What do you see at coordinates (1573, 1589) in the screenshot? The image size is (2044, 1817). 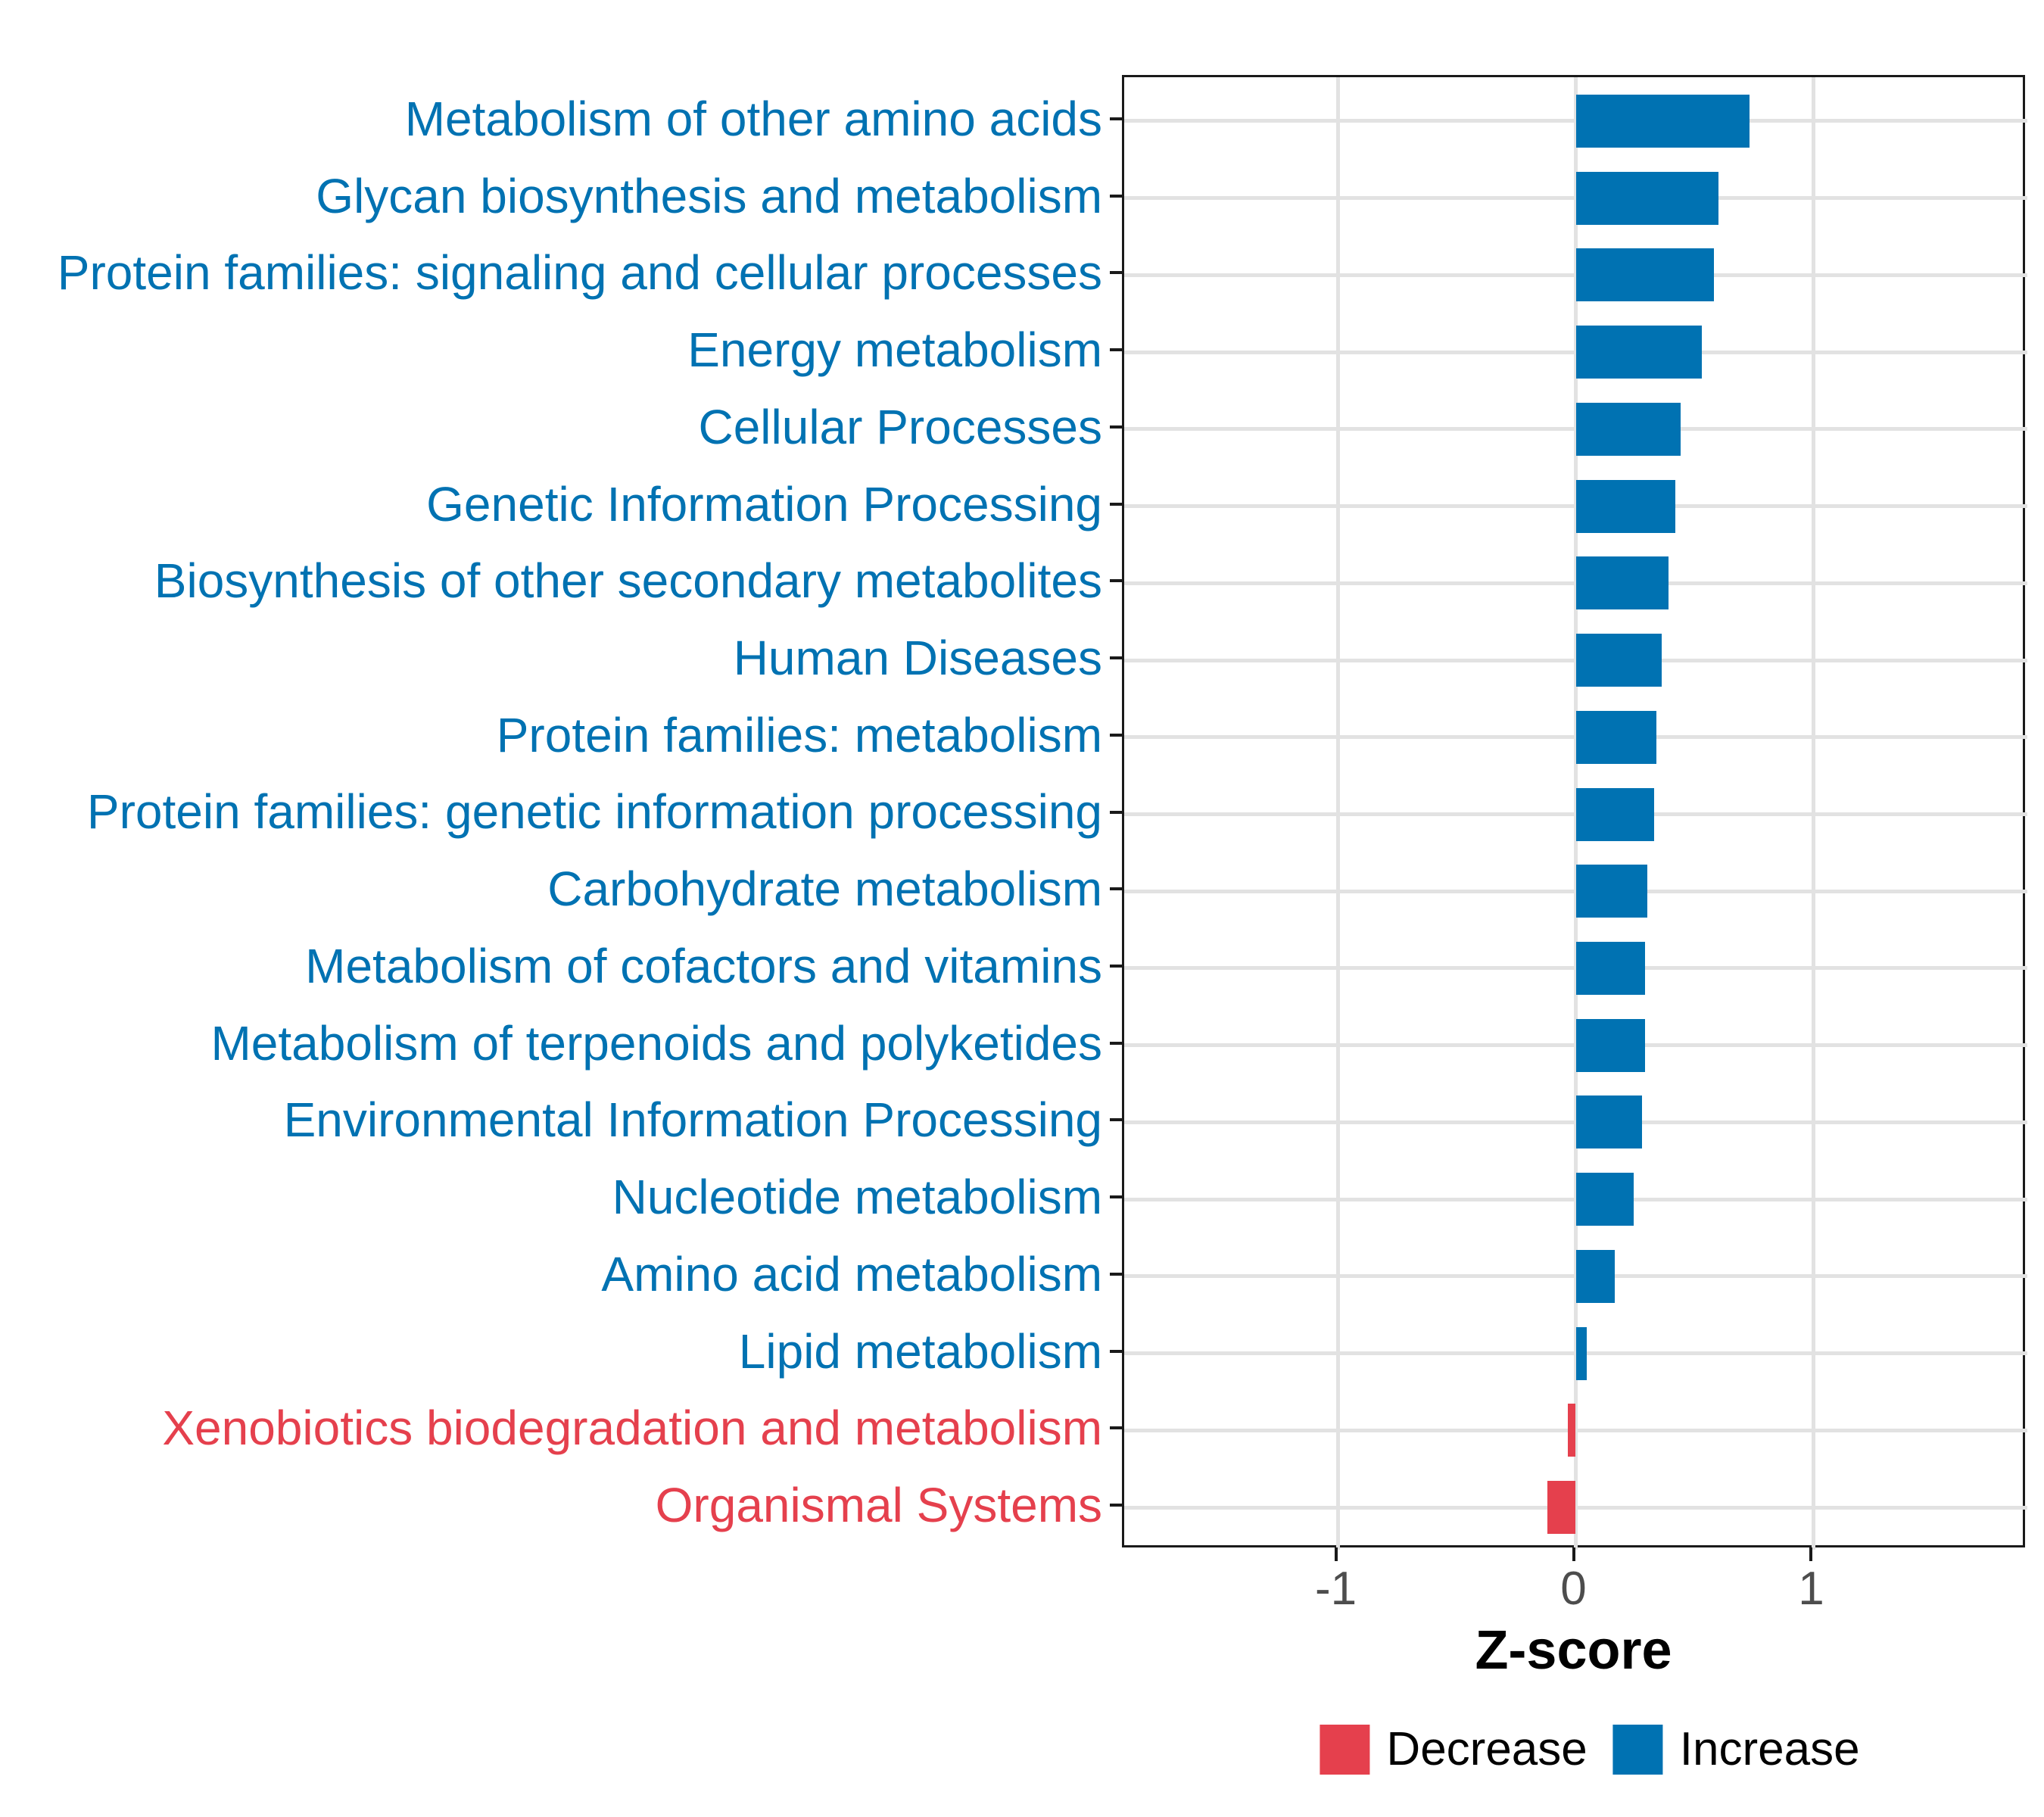 I see `x-tick-label: 0` at bounding box center [1573, 1589].